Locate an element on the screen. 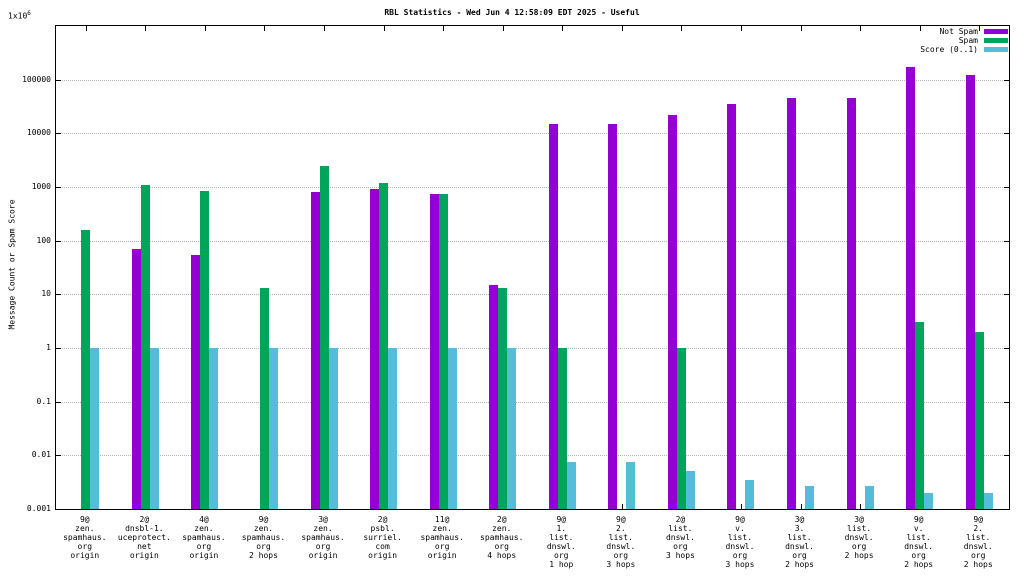 The width and height of the screenshot is (1024, 576). x-category-label: 9@ v. list. dnswl. org 2 hops is located at coordinates (918, 542).